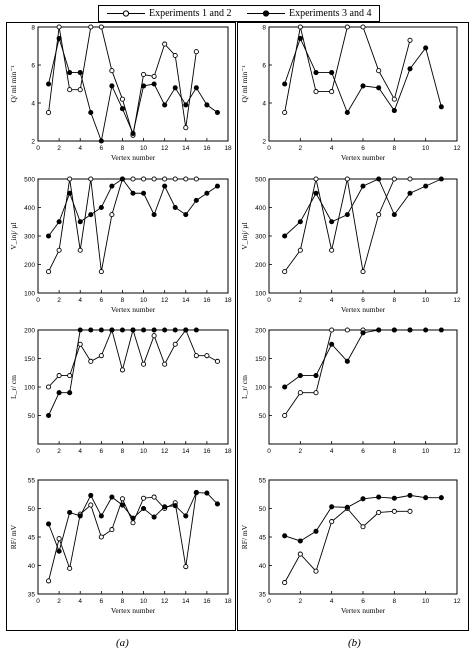  Describe the element at coordinates (260, 387) in the screenshot. I see `y-tick-label: 100` at that location.